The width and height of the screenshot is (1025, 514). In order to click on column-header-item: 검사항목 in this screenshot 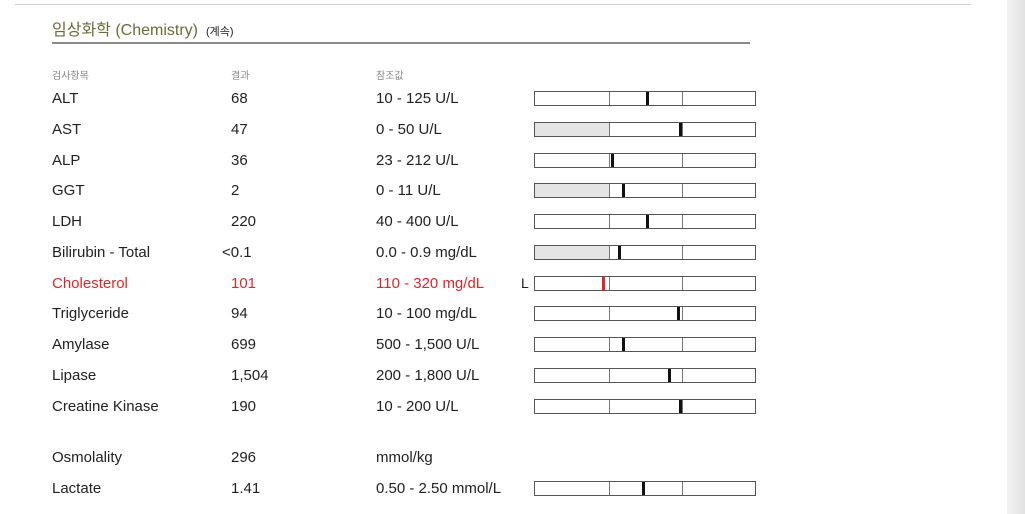, I will do `click(70, 76)`.